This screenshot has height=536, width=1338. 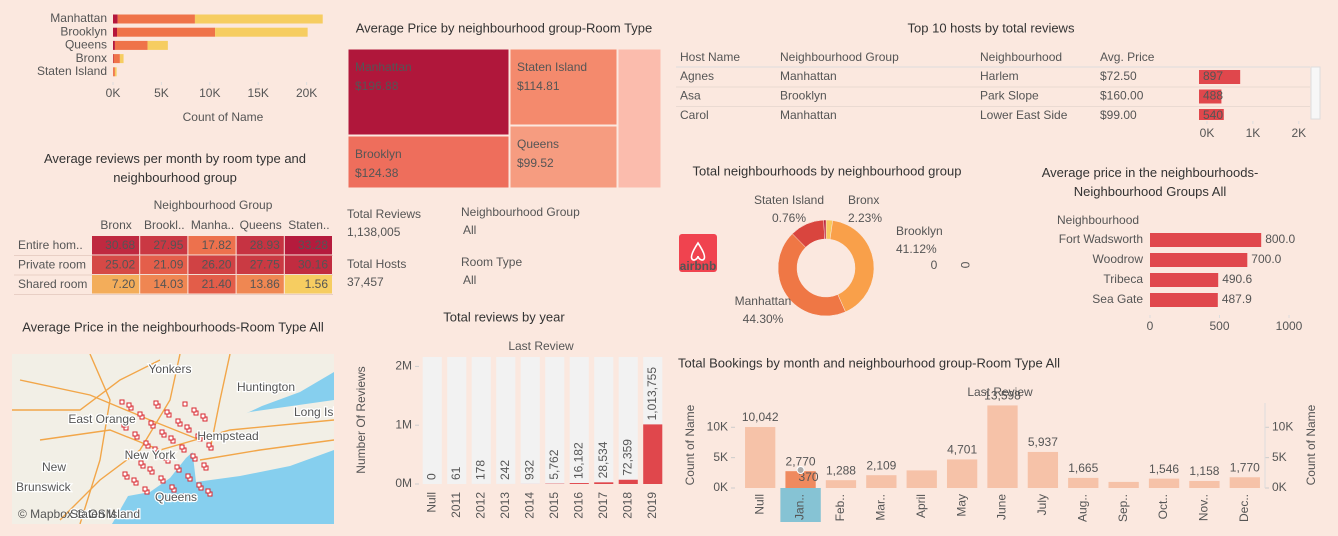 I want to click on y2-axis-label: Count of Name, so click(x=1311, y=444).